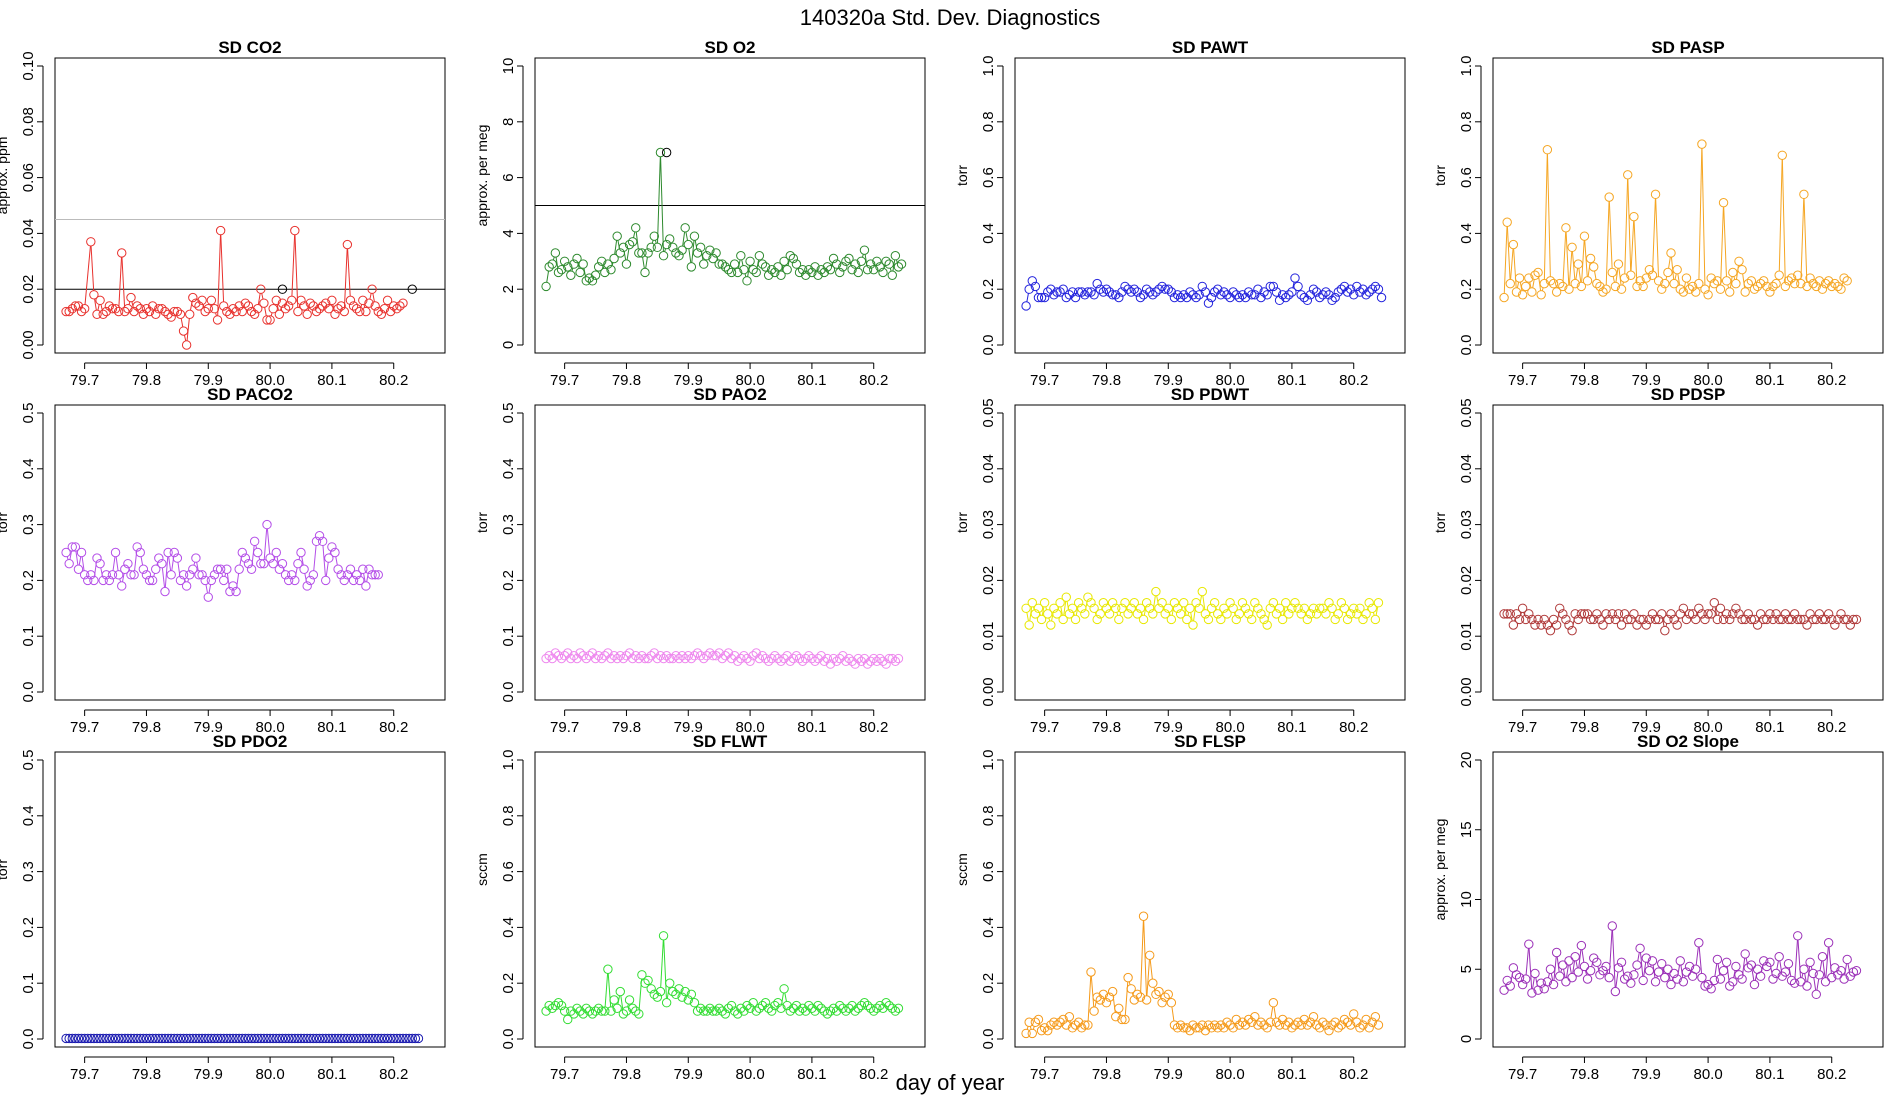 This screenshot has height=1100, width=1900. Describe the element at coordinates (1466, 636) in the screenshot. I see `y-tick-label: 0.01` at that location.